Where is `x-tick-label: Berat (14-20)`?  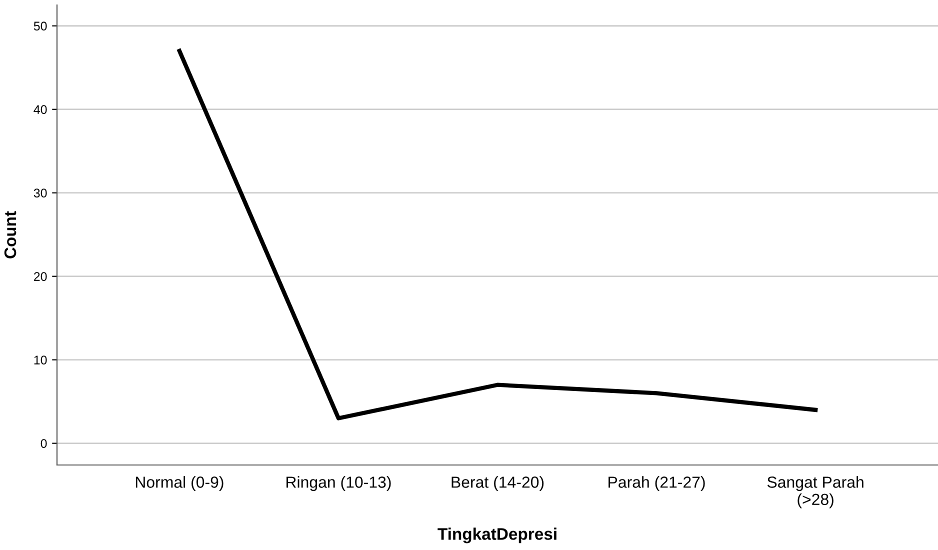 x-tick-label: Berat (14-20) is located at coordinates (498, 483).